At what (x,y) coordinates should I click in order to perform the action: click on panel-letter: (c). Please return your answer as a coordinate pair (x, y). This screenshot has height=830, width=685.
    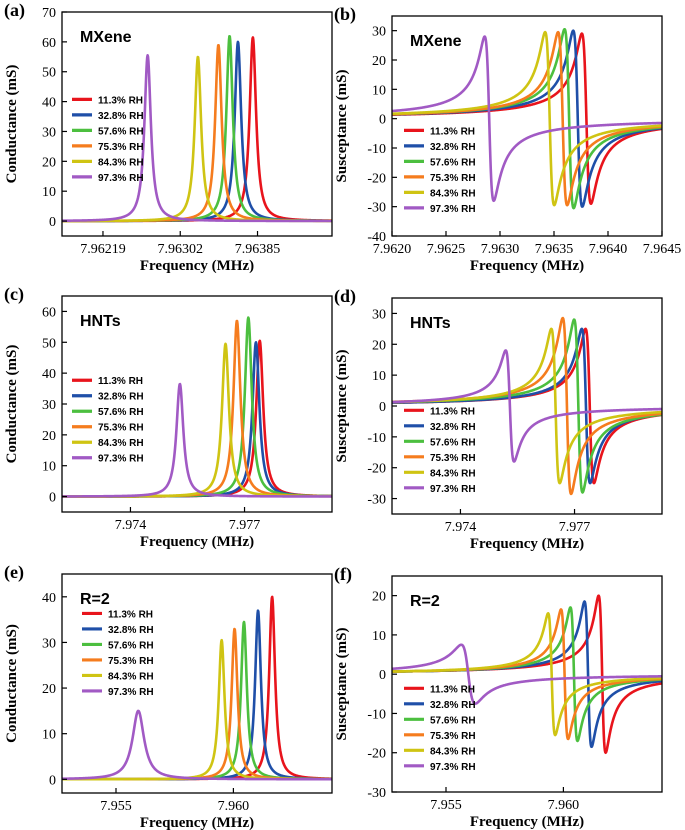
    Looking at the image, I should click on (14, 294).